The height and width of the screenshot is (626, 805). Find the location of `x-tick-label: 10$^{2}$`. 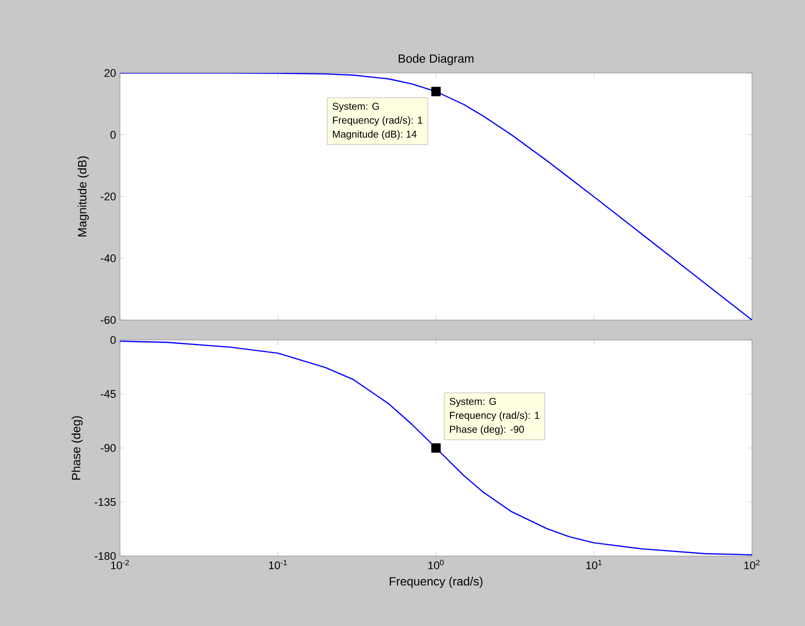

x-tick-label: 10$^{2}$ is located at coordinates (752, 565).